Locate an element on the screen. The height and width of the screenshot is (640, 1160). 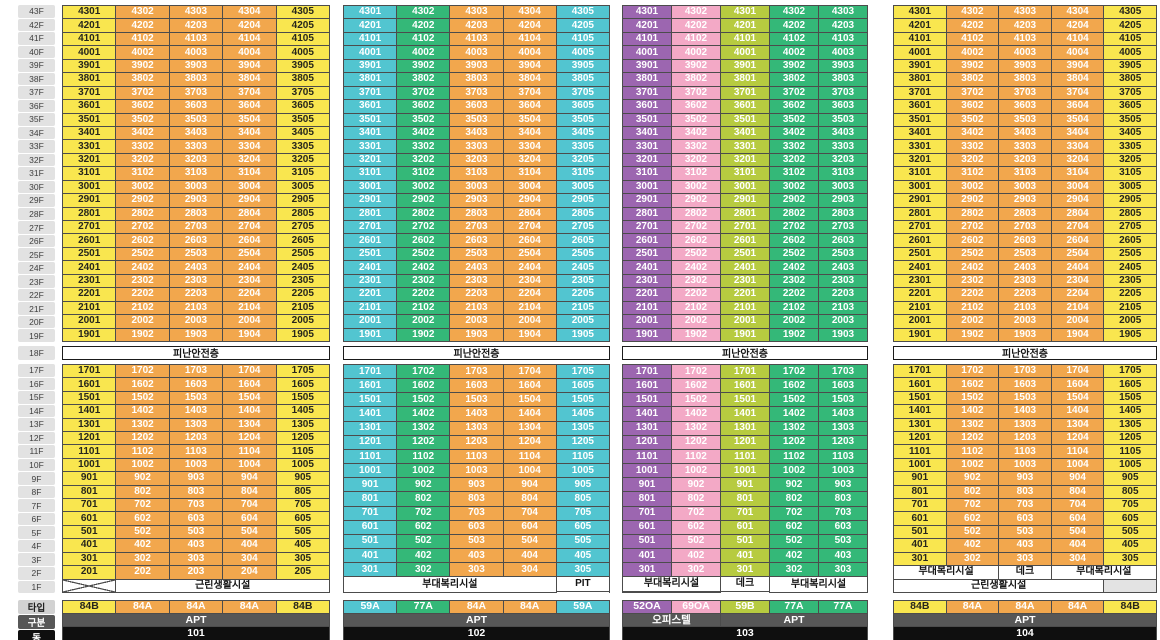
unit-cell: 303 is located at coordinates (196, 559).